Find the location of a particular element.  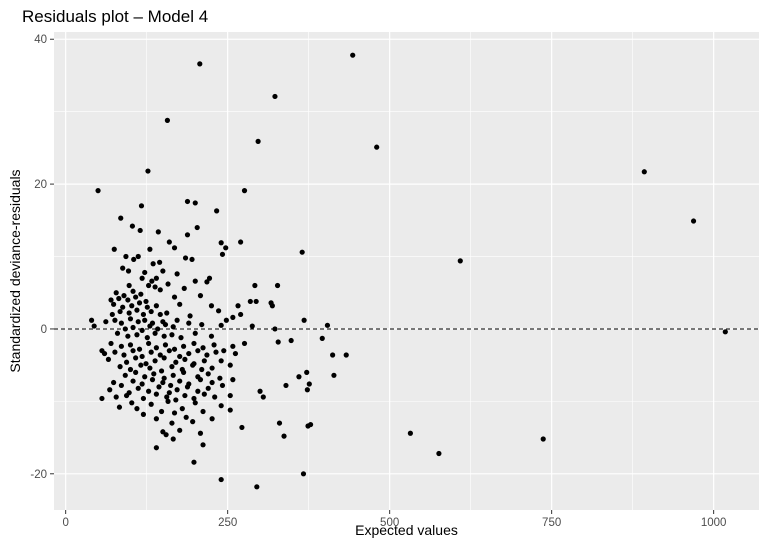

y-axis-ticks: -20 0 20 40 is located at coordinates (42, 257).